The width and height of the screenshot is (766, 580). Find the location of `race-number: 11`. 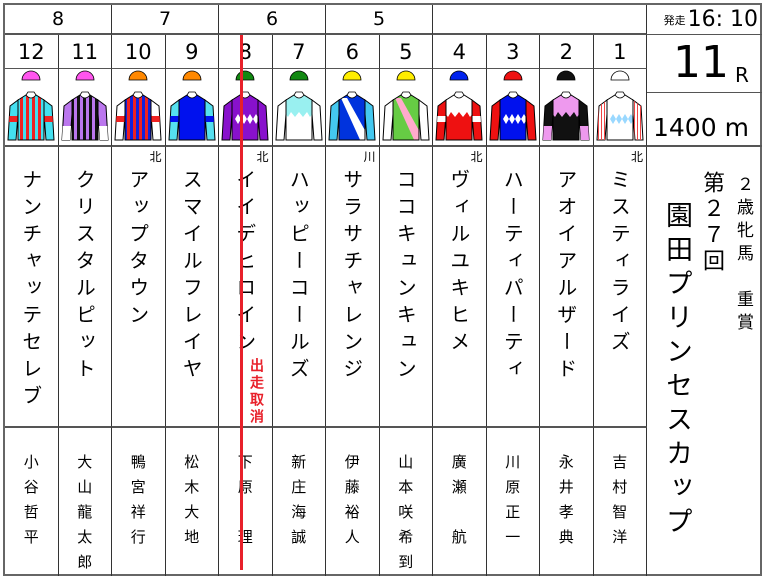

race-number: 11 is located at coordinates (701, 62).